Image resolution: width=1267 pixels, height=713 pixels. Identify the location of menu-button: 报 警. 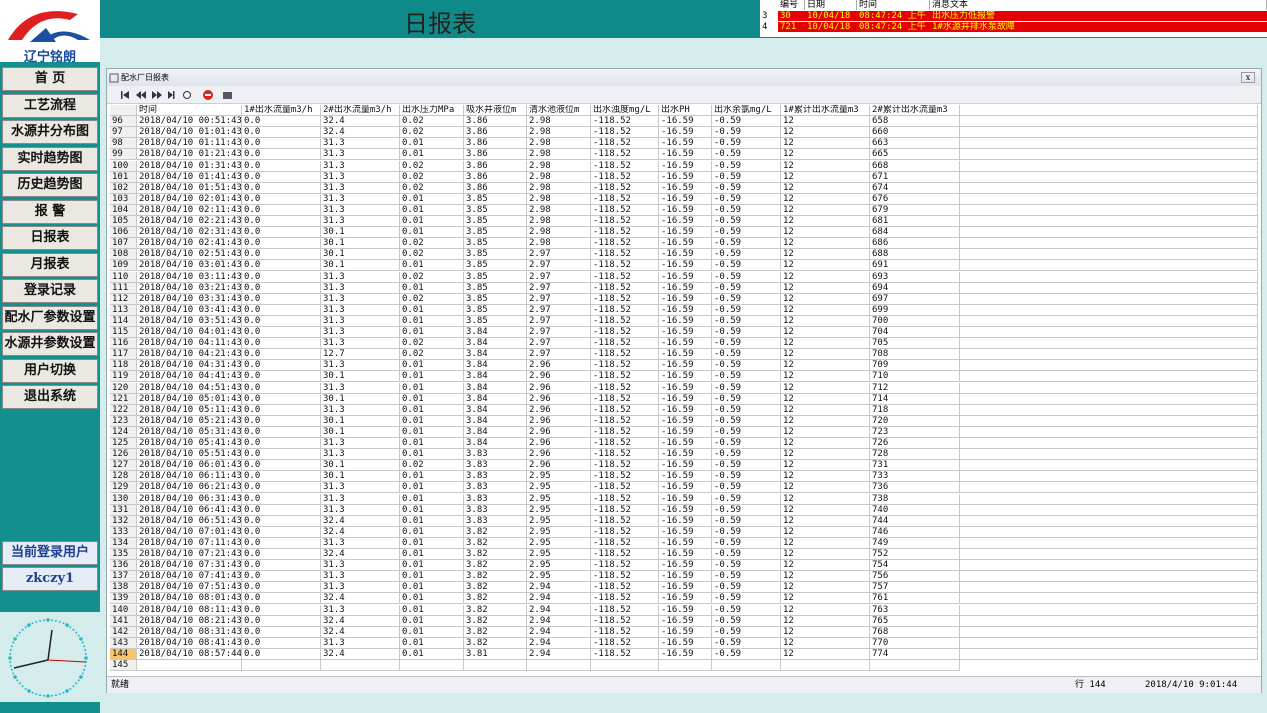
(50, 211).